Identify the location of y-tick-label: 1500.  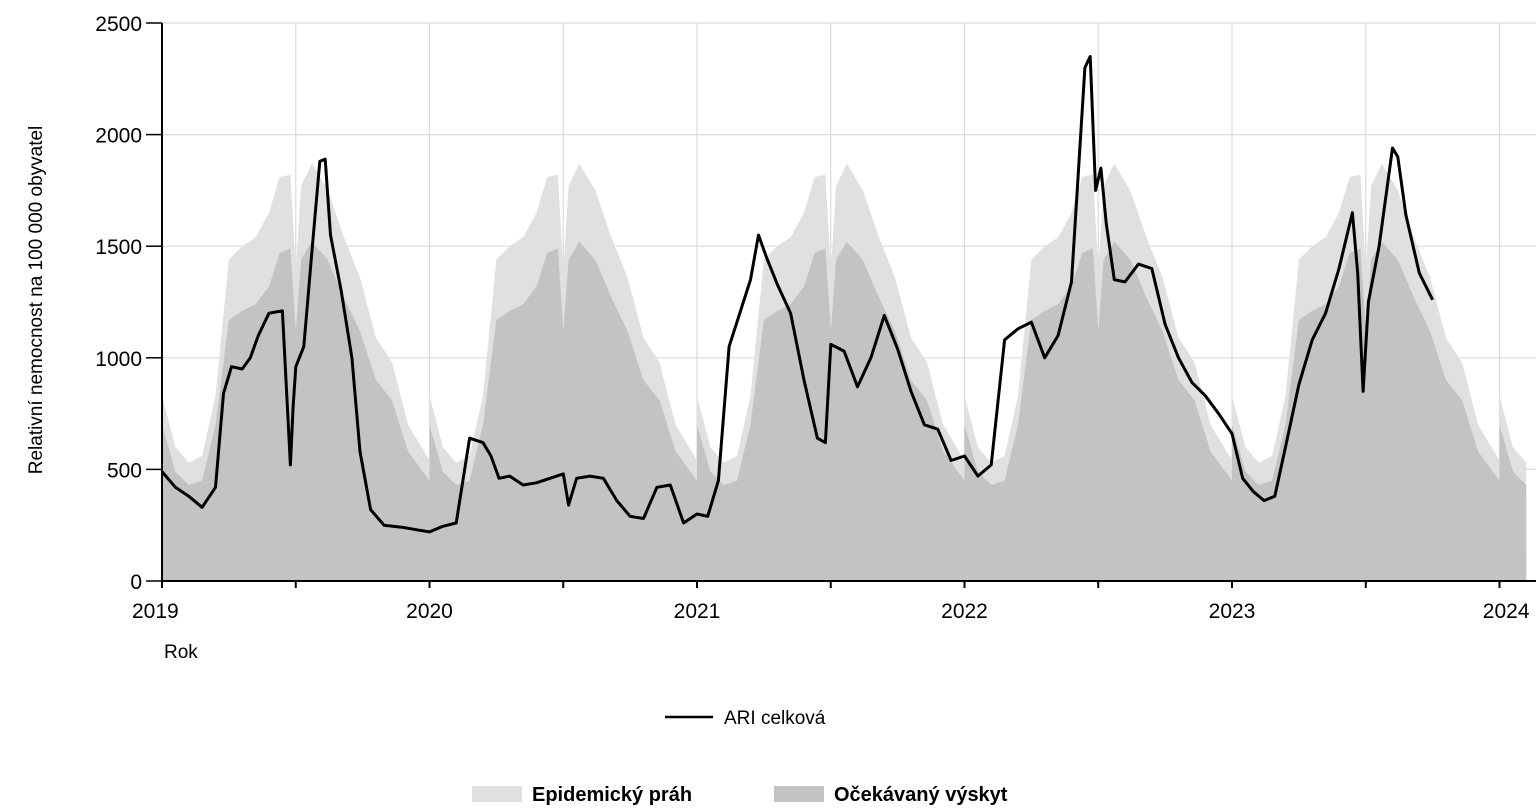
(118, 247).